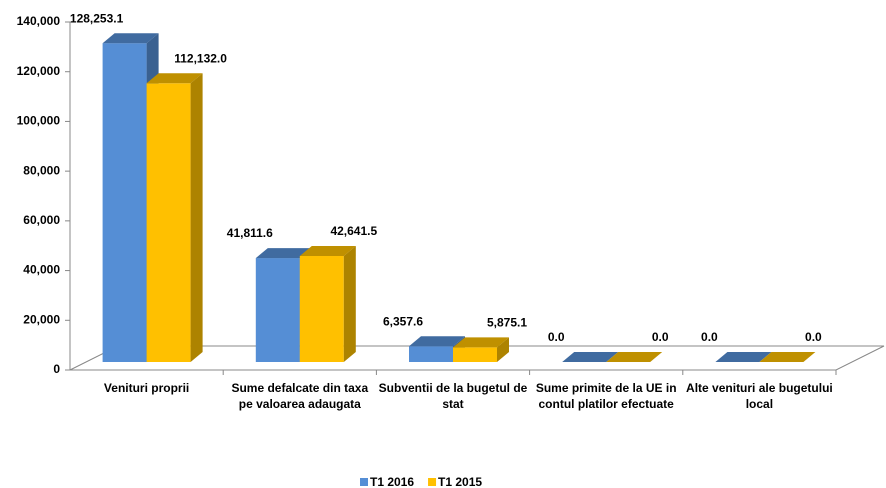  I want to click on x-tick-label: Alte venituri ale bugetului local, so click(759, 396).